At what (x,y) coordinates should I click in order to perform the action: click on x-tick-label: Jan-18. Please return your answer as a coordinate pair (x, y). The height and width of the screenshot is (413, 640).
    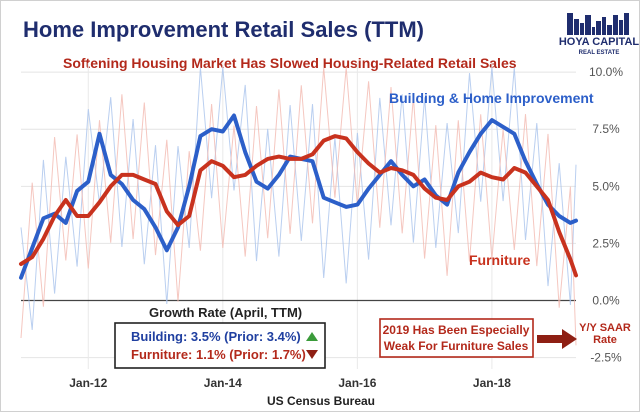
    Looking at the image, I should click on (492, 383).